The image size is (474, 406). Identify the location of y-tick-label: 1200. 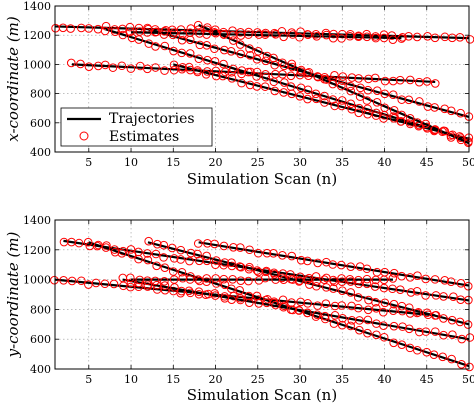
(37, 250).